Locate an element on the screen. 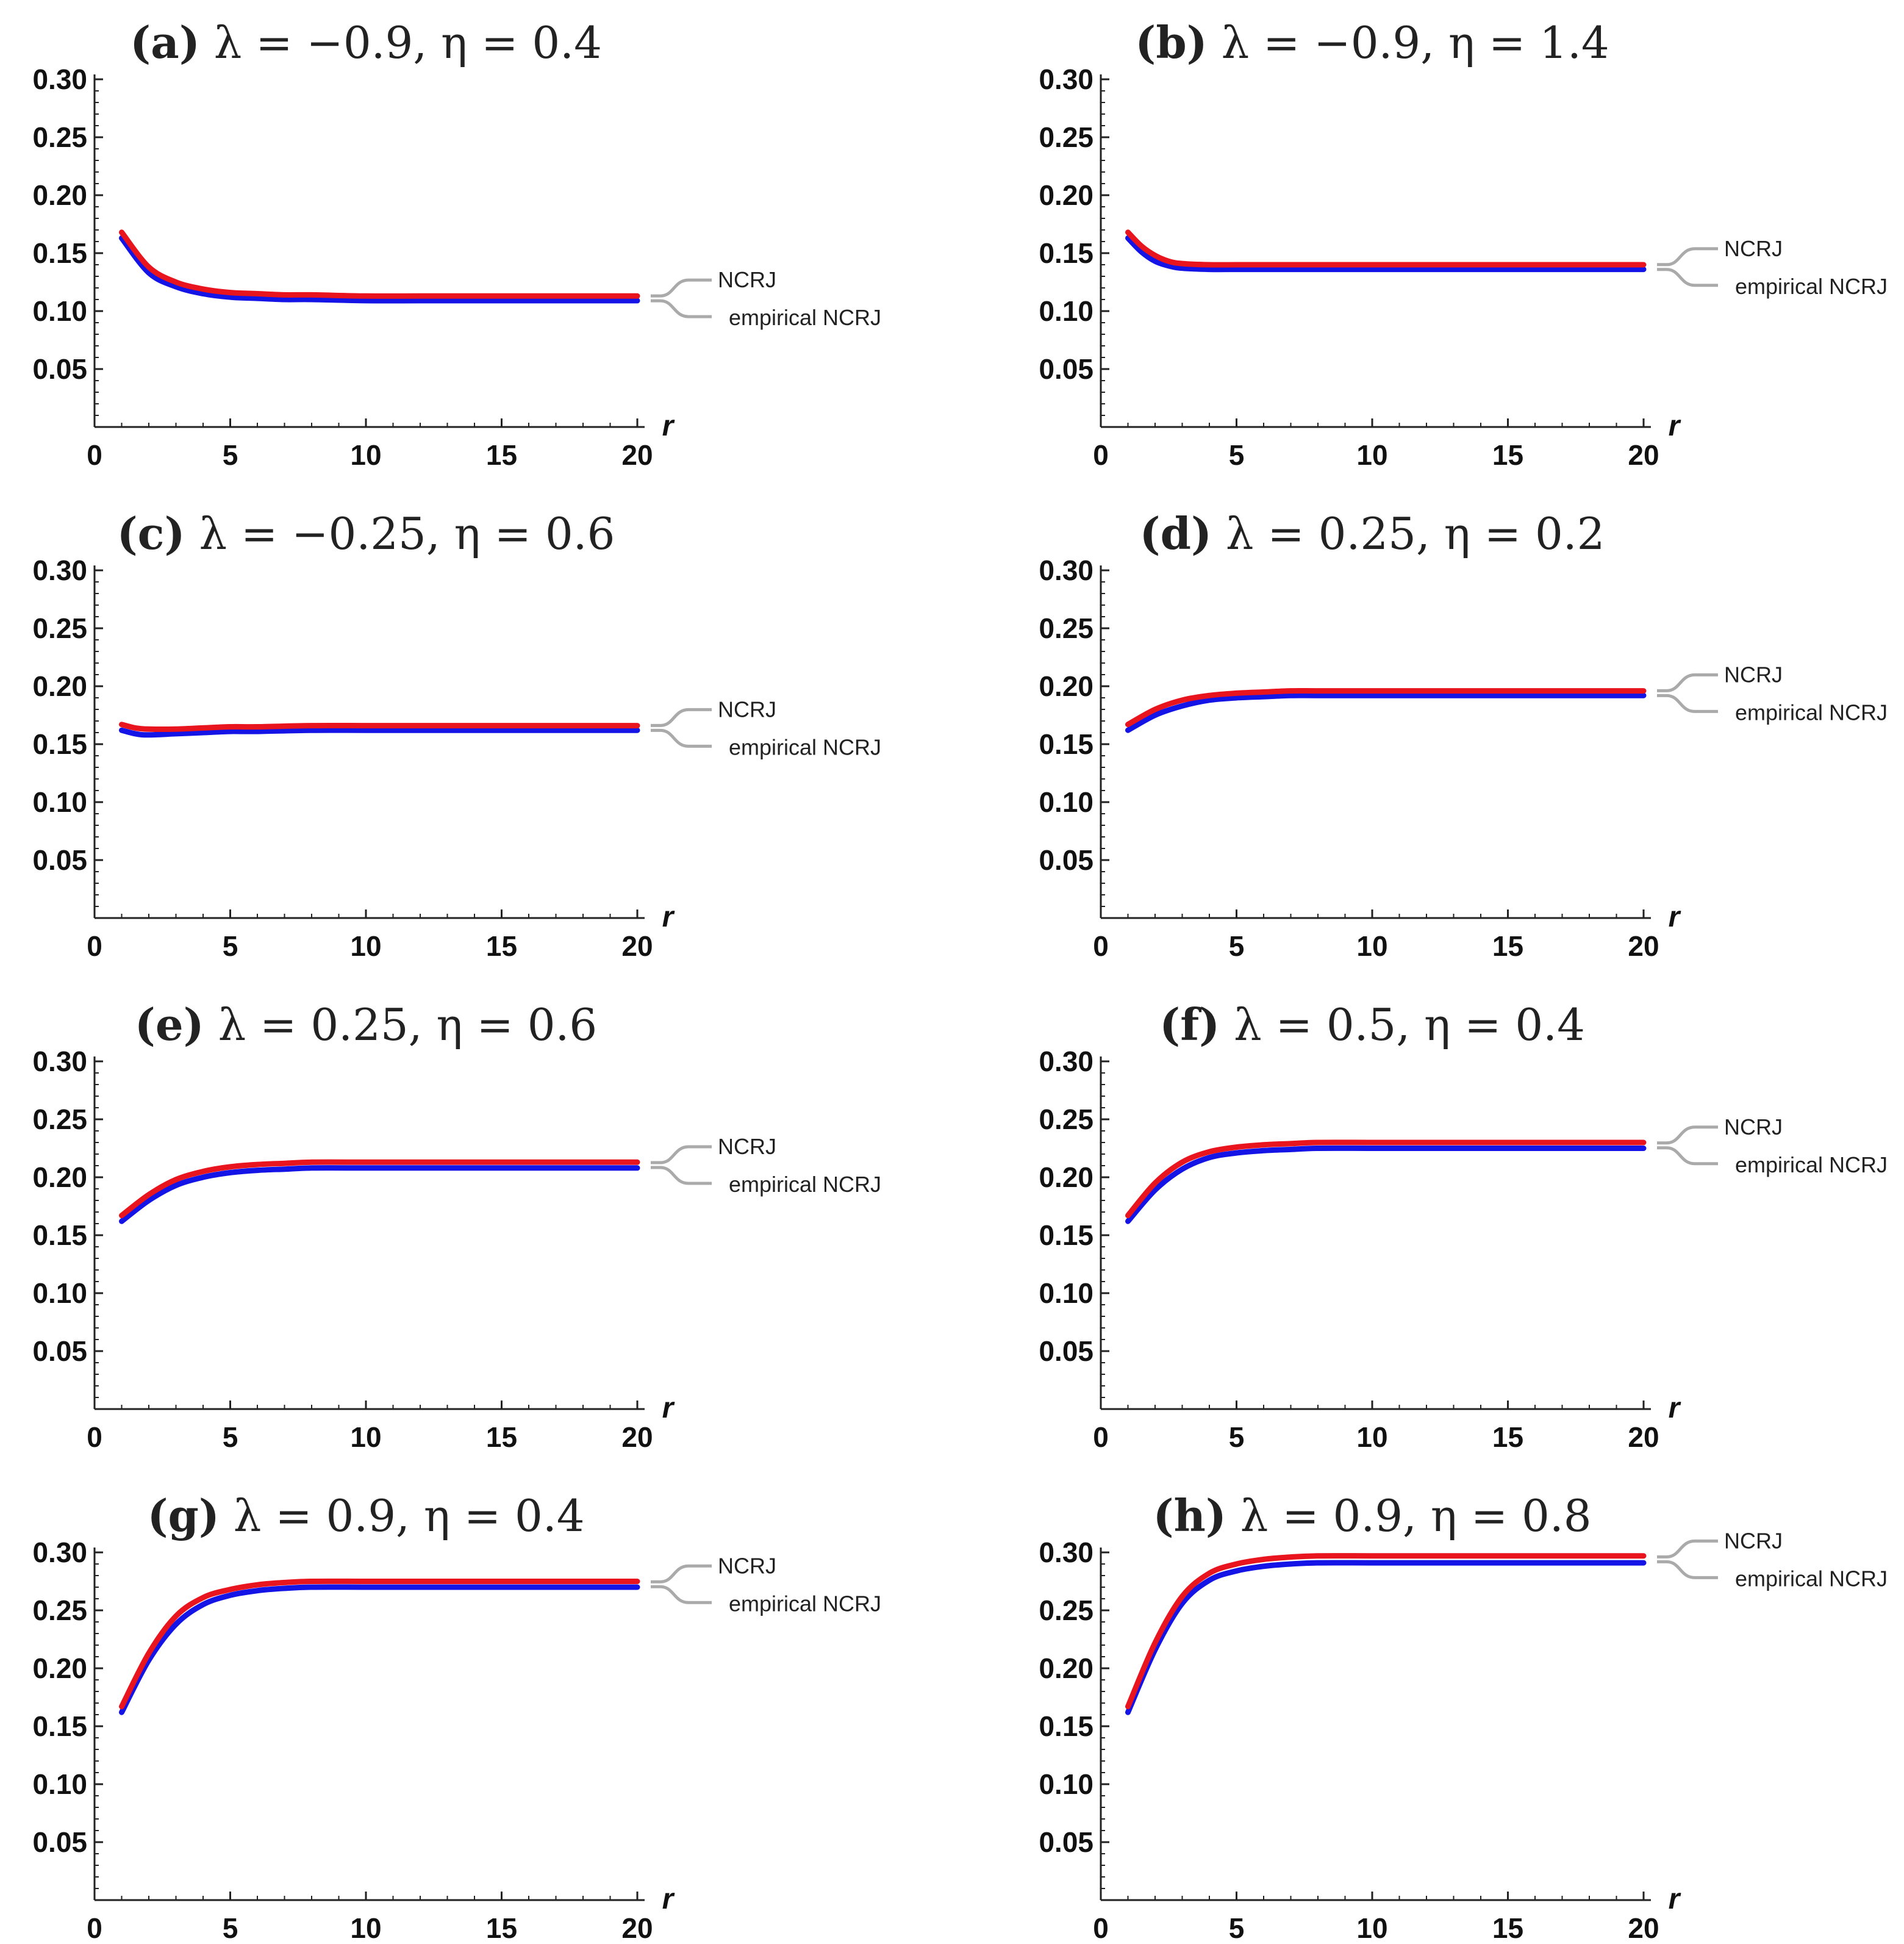  panel-title-params: λ = 0.9, η = 0.4 is located at coordinates (402, 1515).